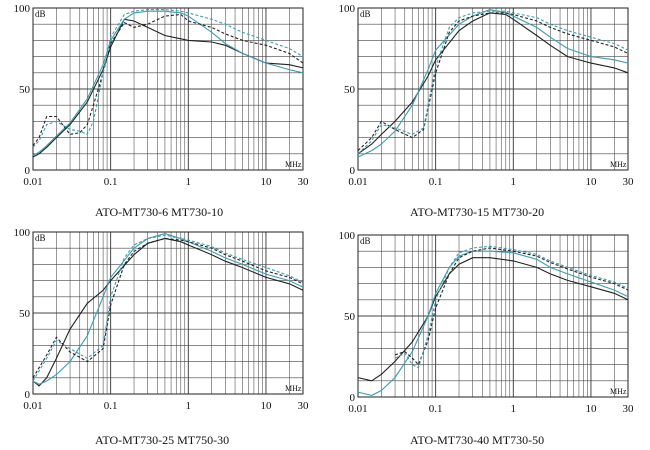 This screenshot has width=650, height=450. Describe the element at coordinates (477, 212) in the screenshot. I see `chart-caption: ATO-MT730-15 MT730-20` at that location.